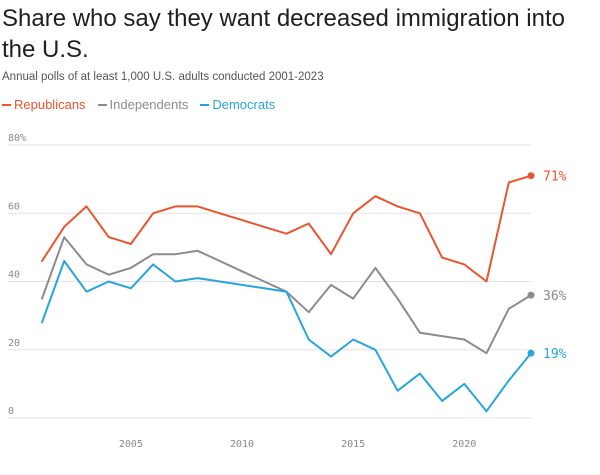  What do you see at coordinates (14, 275) in the screenshot?
I see `y-tick-label-40: 40` at bounding box center [14, 275].